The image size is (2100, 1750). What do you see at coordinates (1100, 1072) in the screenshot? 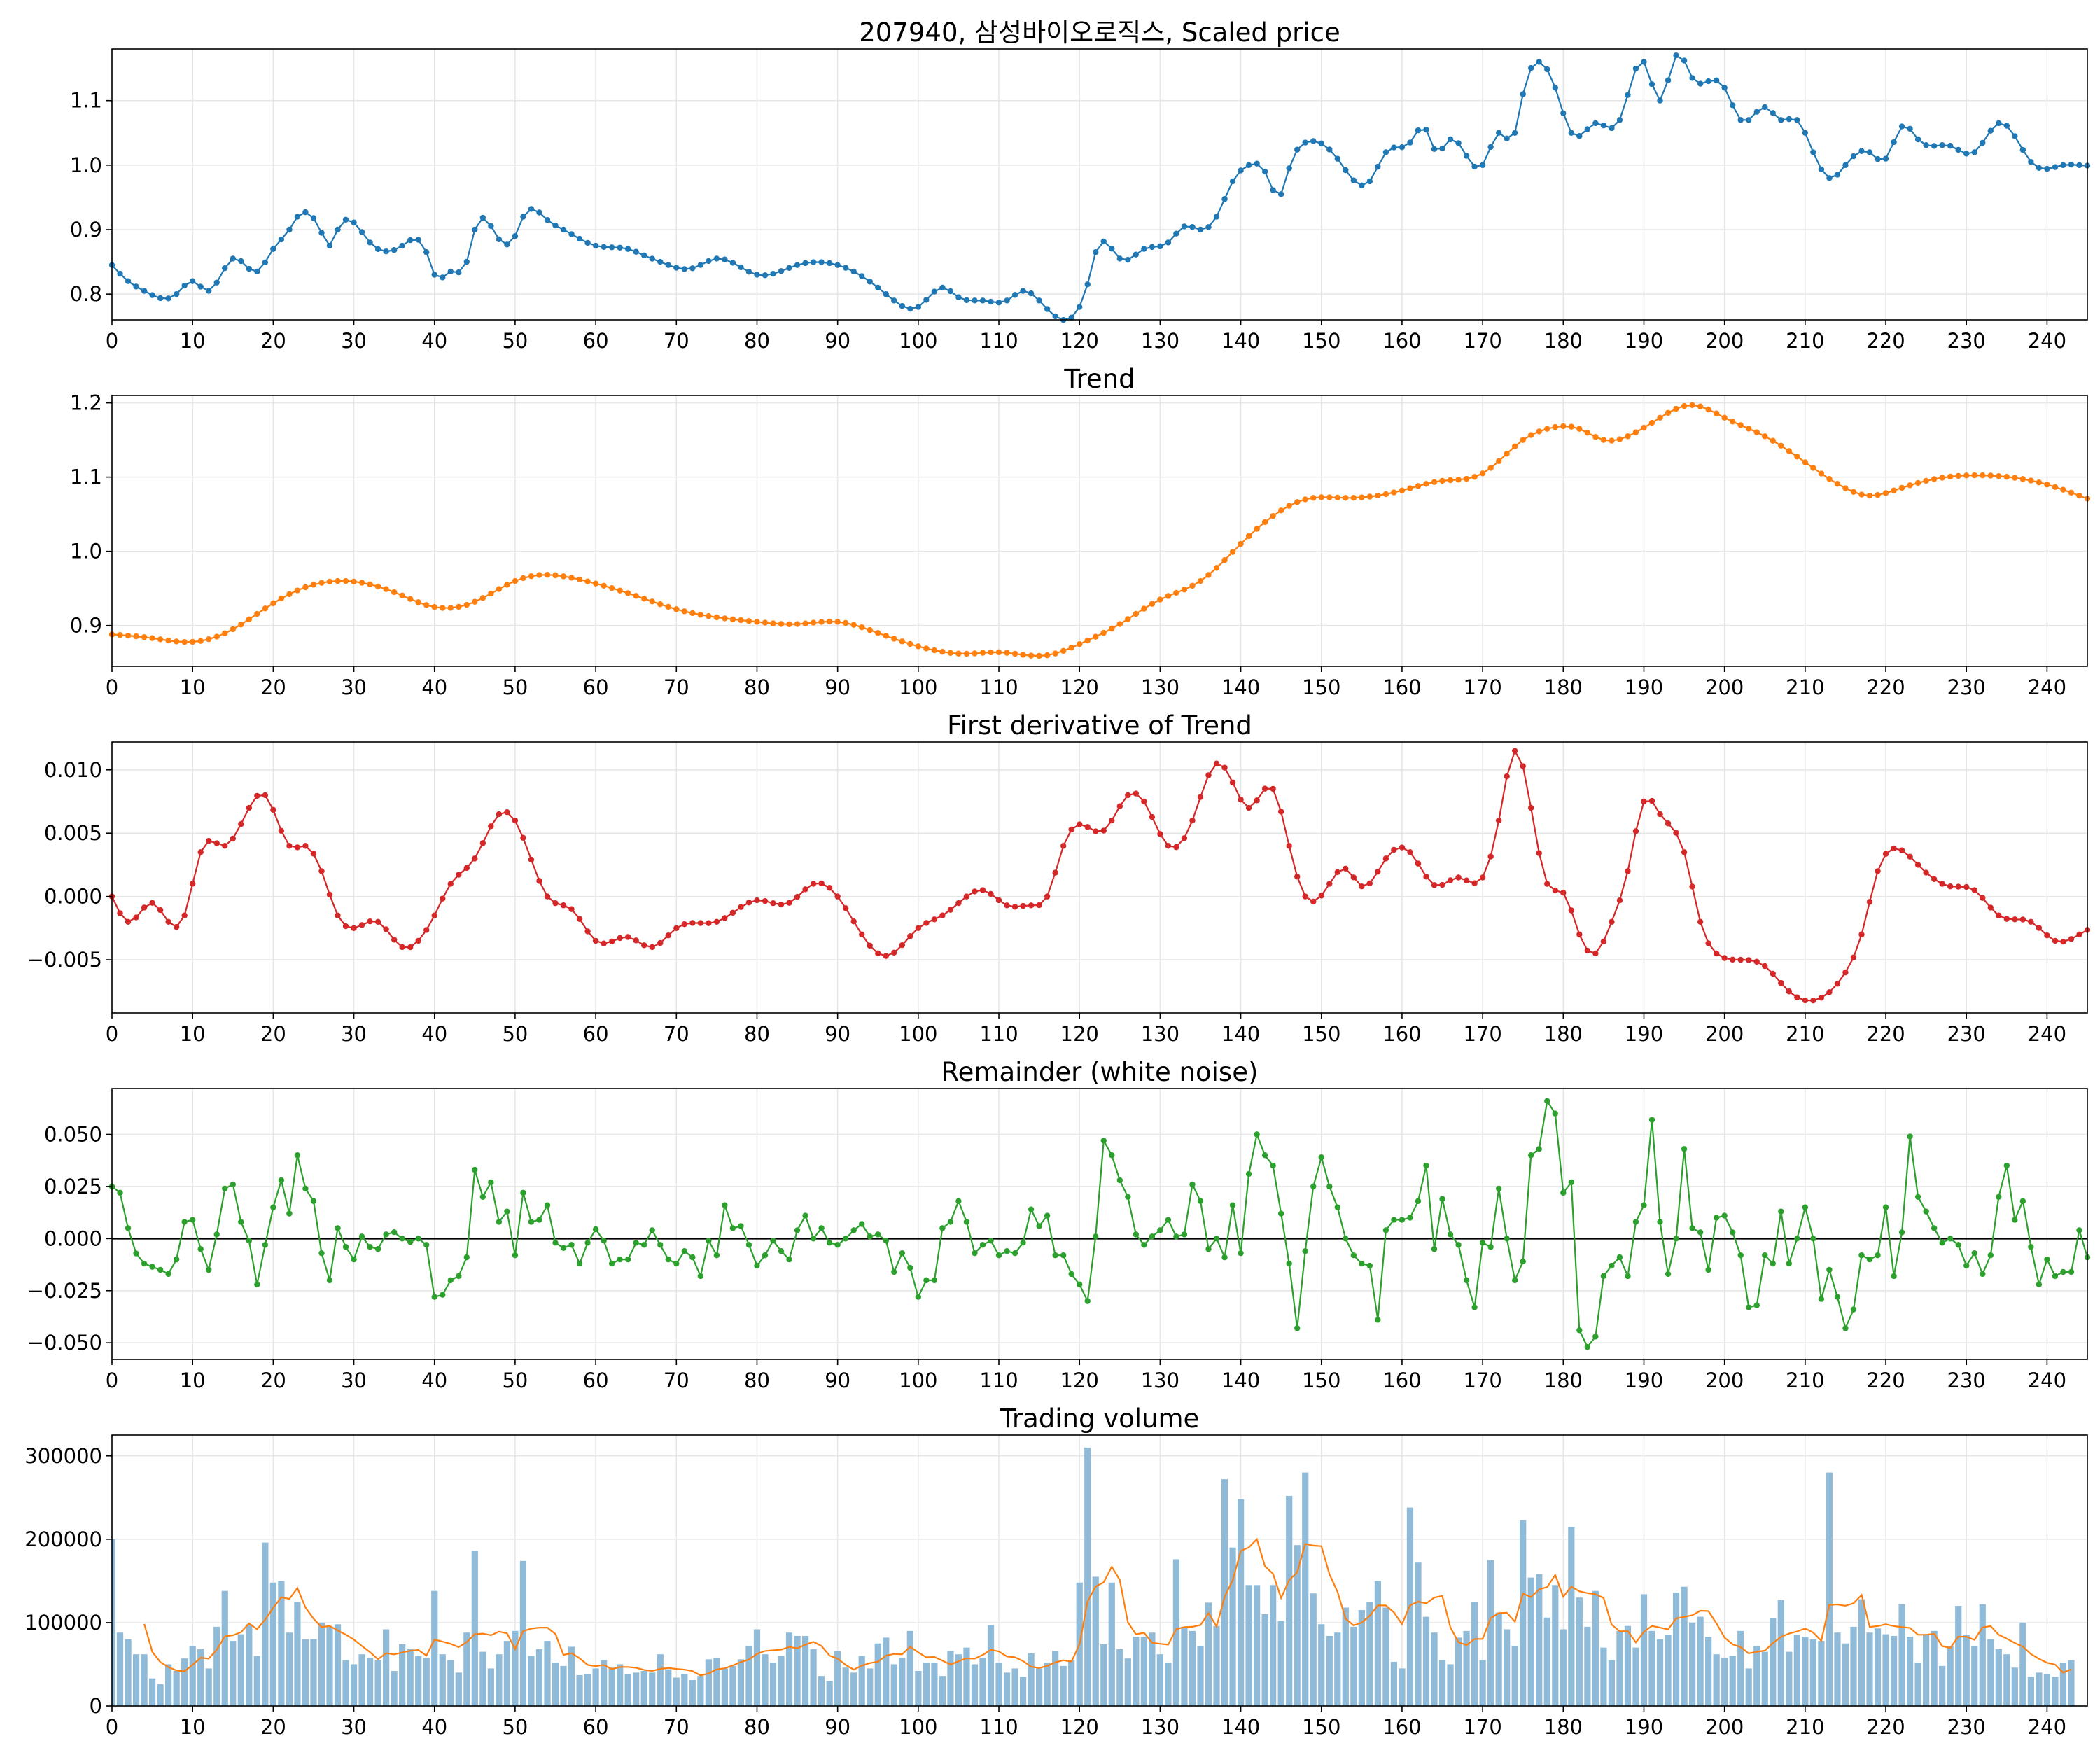
I see `chart-title: Remainder (white noise)` at bounding box center [1100, 1072].